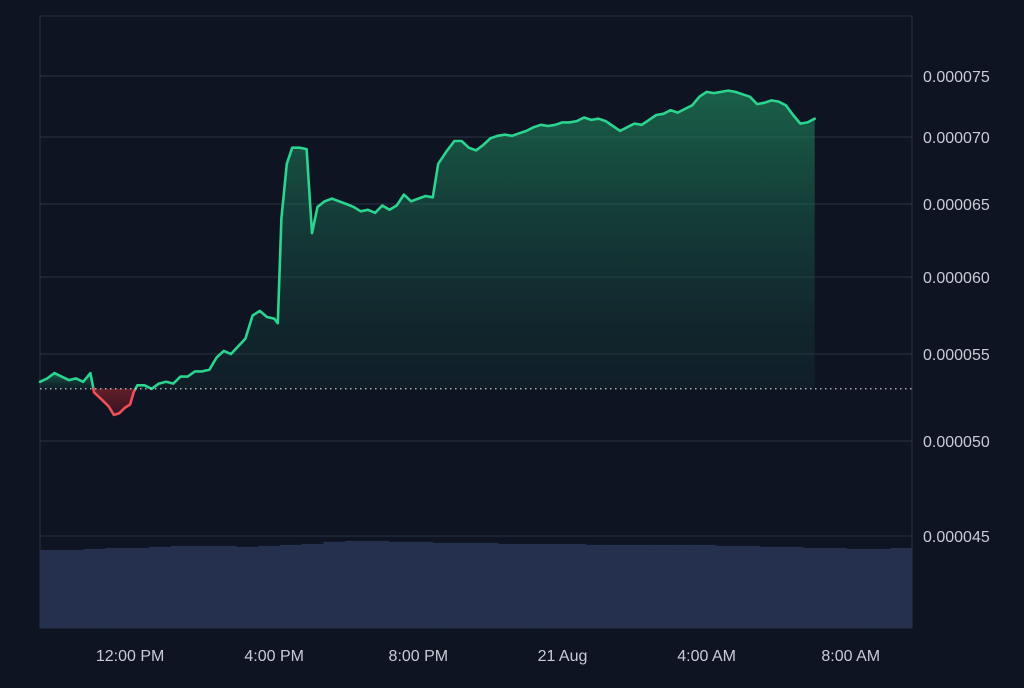 Image resolution: width=1024 pixels, height=688 pixels. Describe the element at coordinates (956, 205) in the screenshot. I see `y-tick-label: 0.000065` at that location.